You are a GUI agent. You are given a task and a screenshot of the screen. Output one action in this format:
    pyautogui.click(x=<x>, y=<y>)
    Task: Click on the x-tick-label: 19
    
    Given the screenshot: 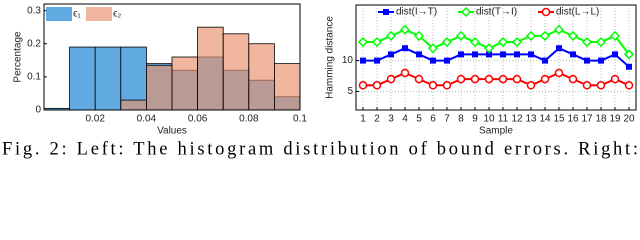 What is the action you would take?
    pyautogui.click(x=615, y=119)
    